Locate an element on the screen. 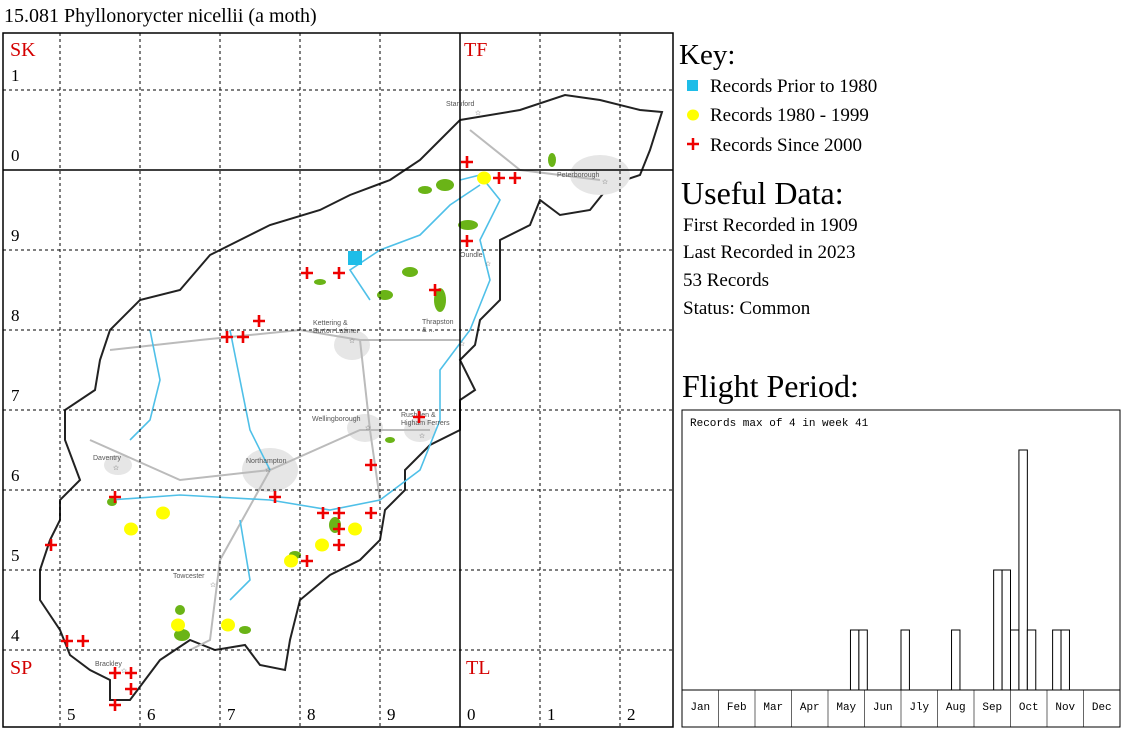  grid-square-label: SK is located at coordinates (23, 50).